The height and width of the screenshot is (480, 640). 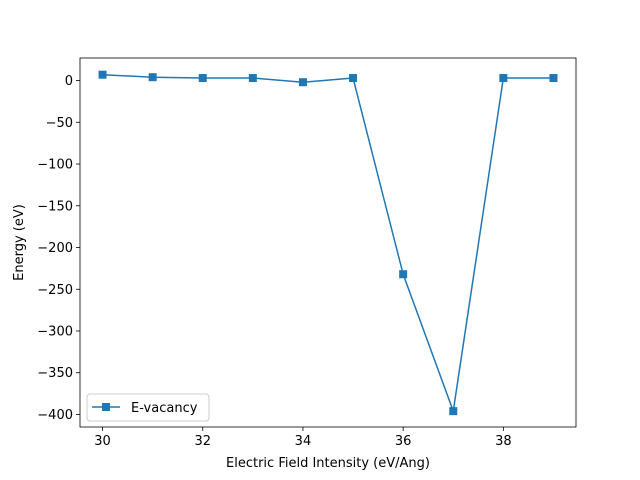 I want to click on x-axis-label: Electric Field Intensity (eV/Ang), so click(x=328, y=463).